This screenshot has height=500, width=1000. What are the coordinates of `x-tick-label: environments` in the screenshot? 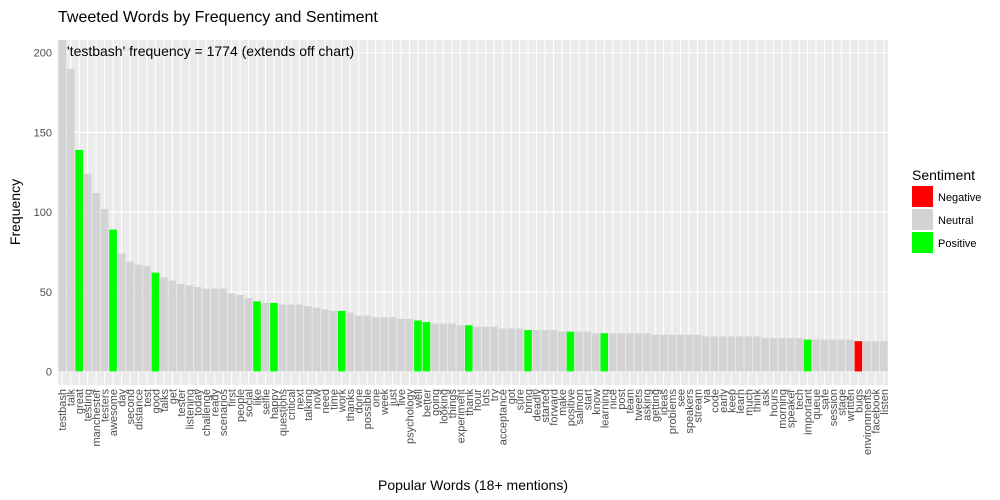 It's located at (868, 422).